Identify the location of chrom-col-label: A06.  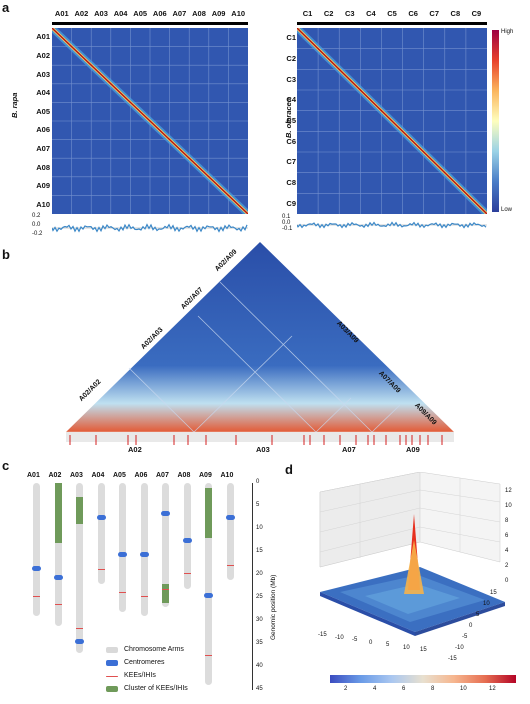
(159, 13).